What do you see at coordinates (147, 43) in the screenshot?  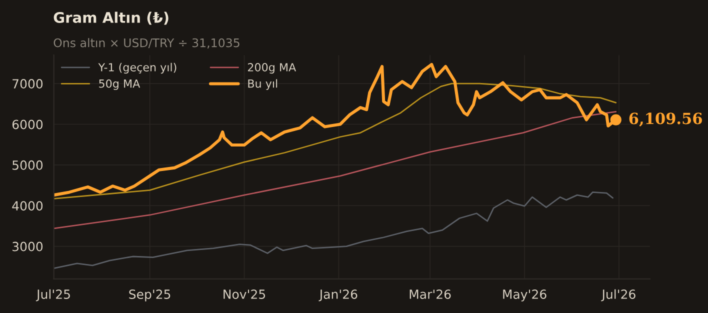 I see `chart-subtitle: Ons altın × USD/TRY ÷ 31,1035` at bounding box center [147, 43].